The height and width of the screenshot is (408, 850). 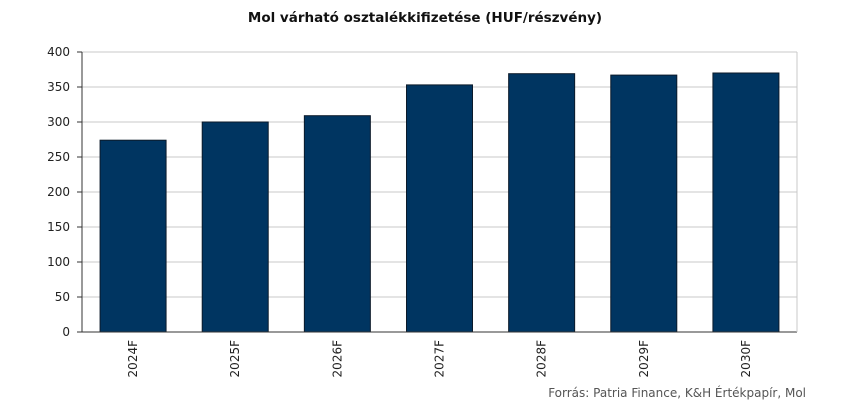 I want to click on bar-2026F, so click(x=337, y=224).